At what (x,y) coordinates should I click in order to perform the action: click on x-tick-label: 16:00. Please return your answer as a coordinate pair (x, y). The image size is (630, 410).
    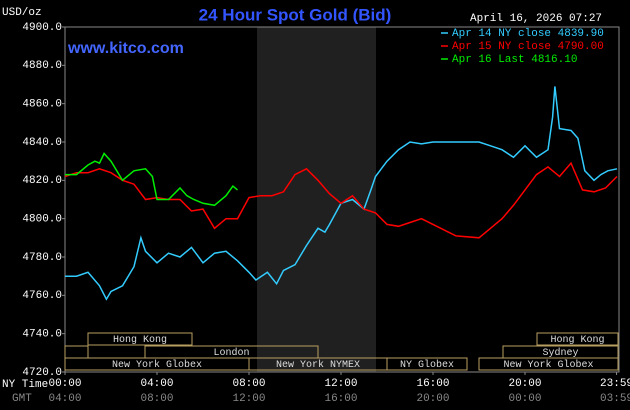
    Looking at the image, I should click on (432, 384).